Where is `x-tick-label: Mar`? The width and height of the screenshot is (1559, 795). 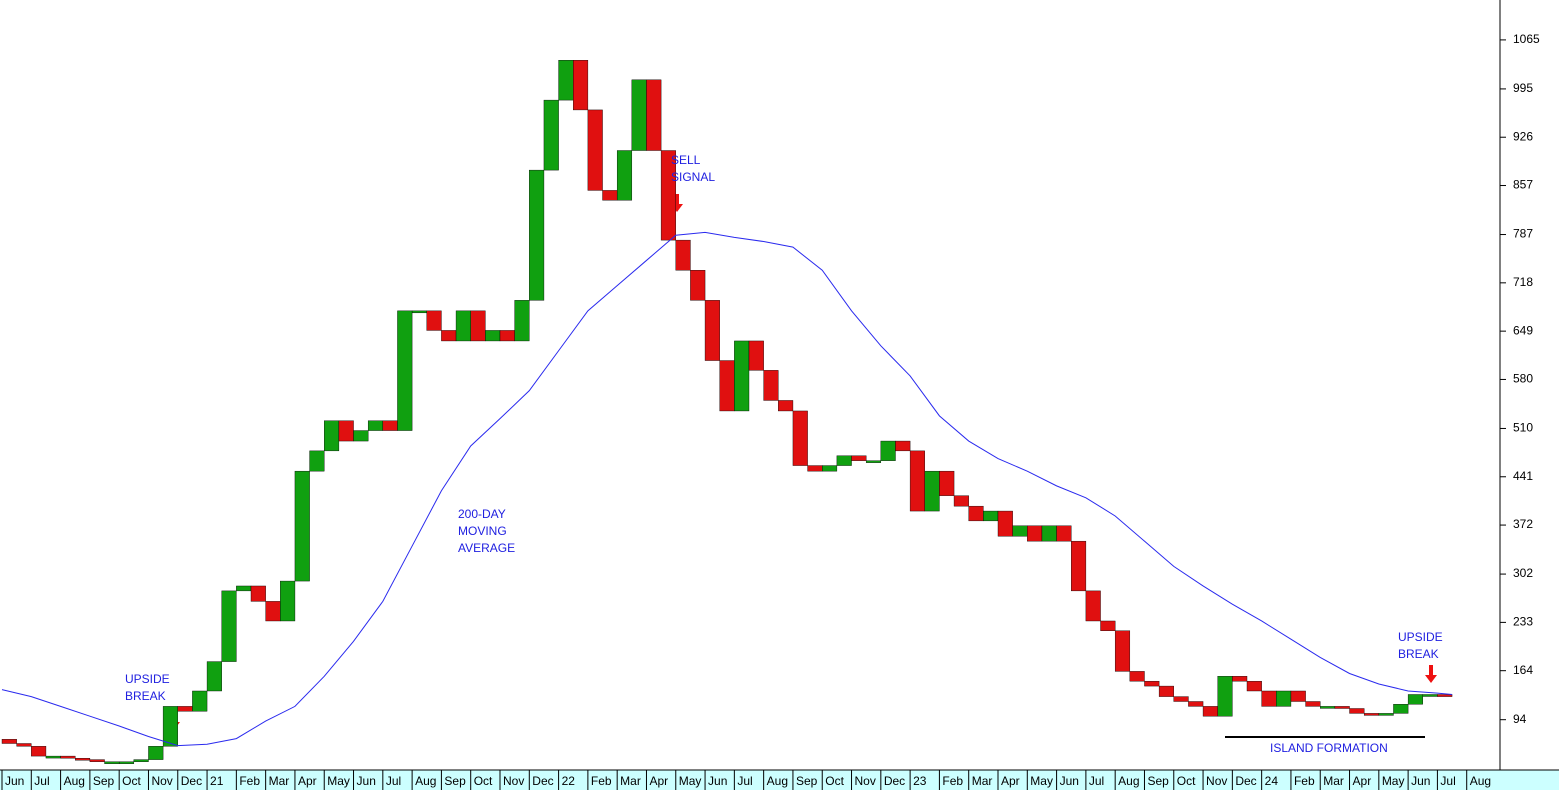
x-tick-label: Mar is located at coordinates (982, 781).